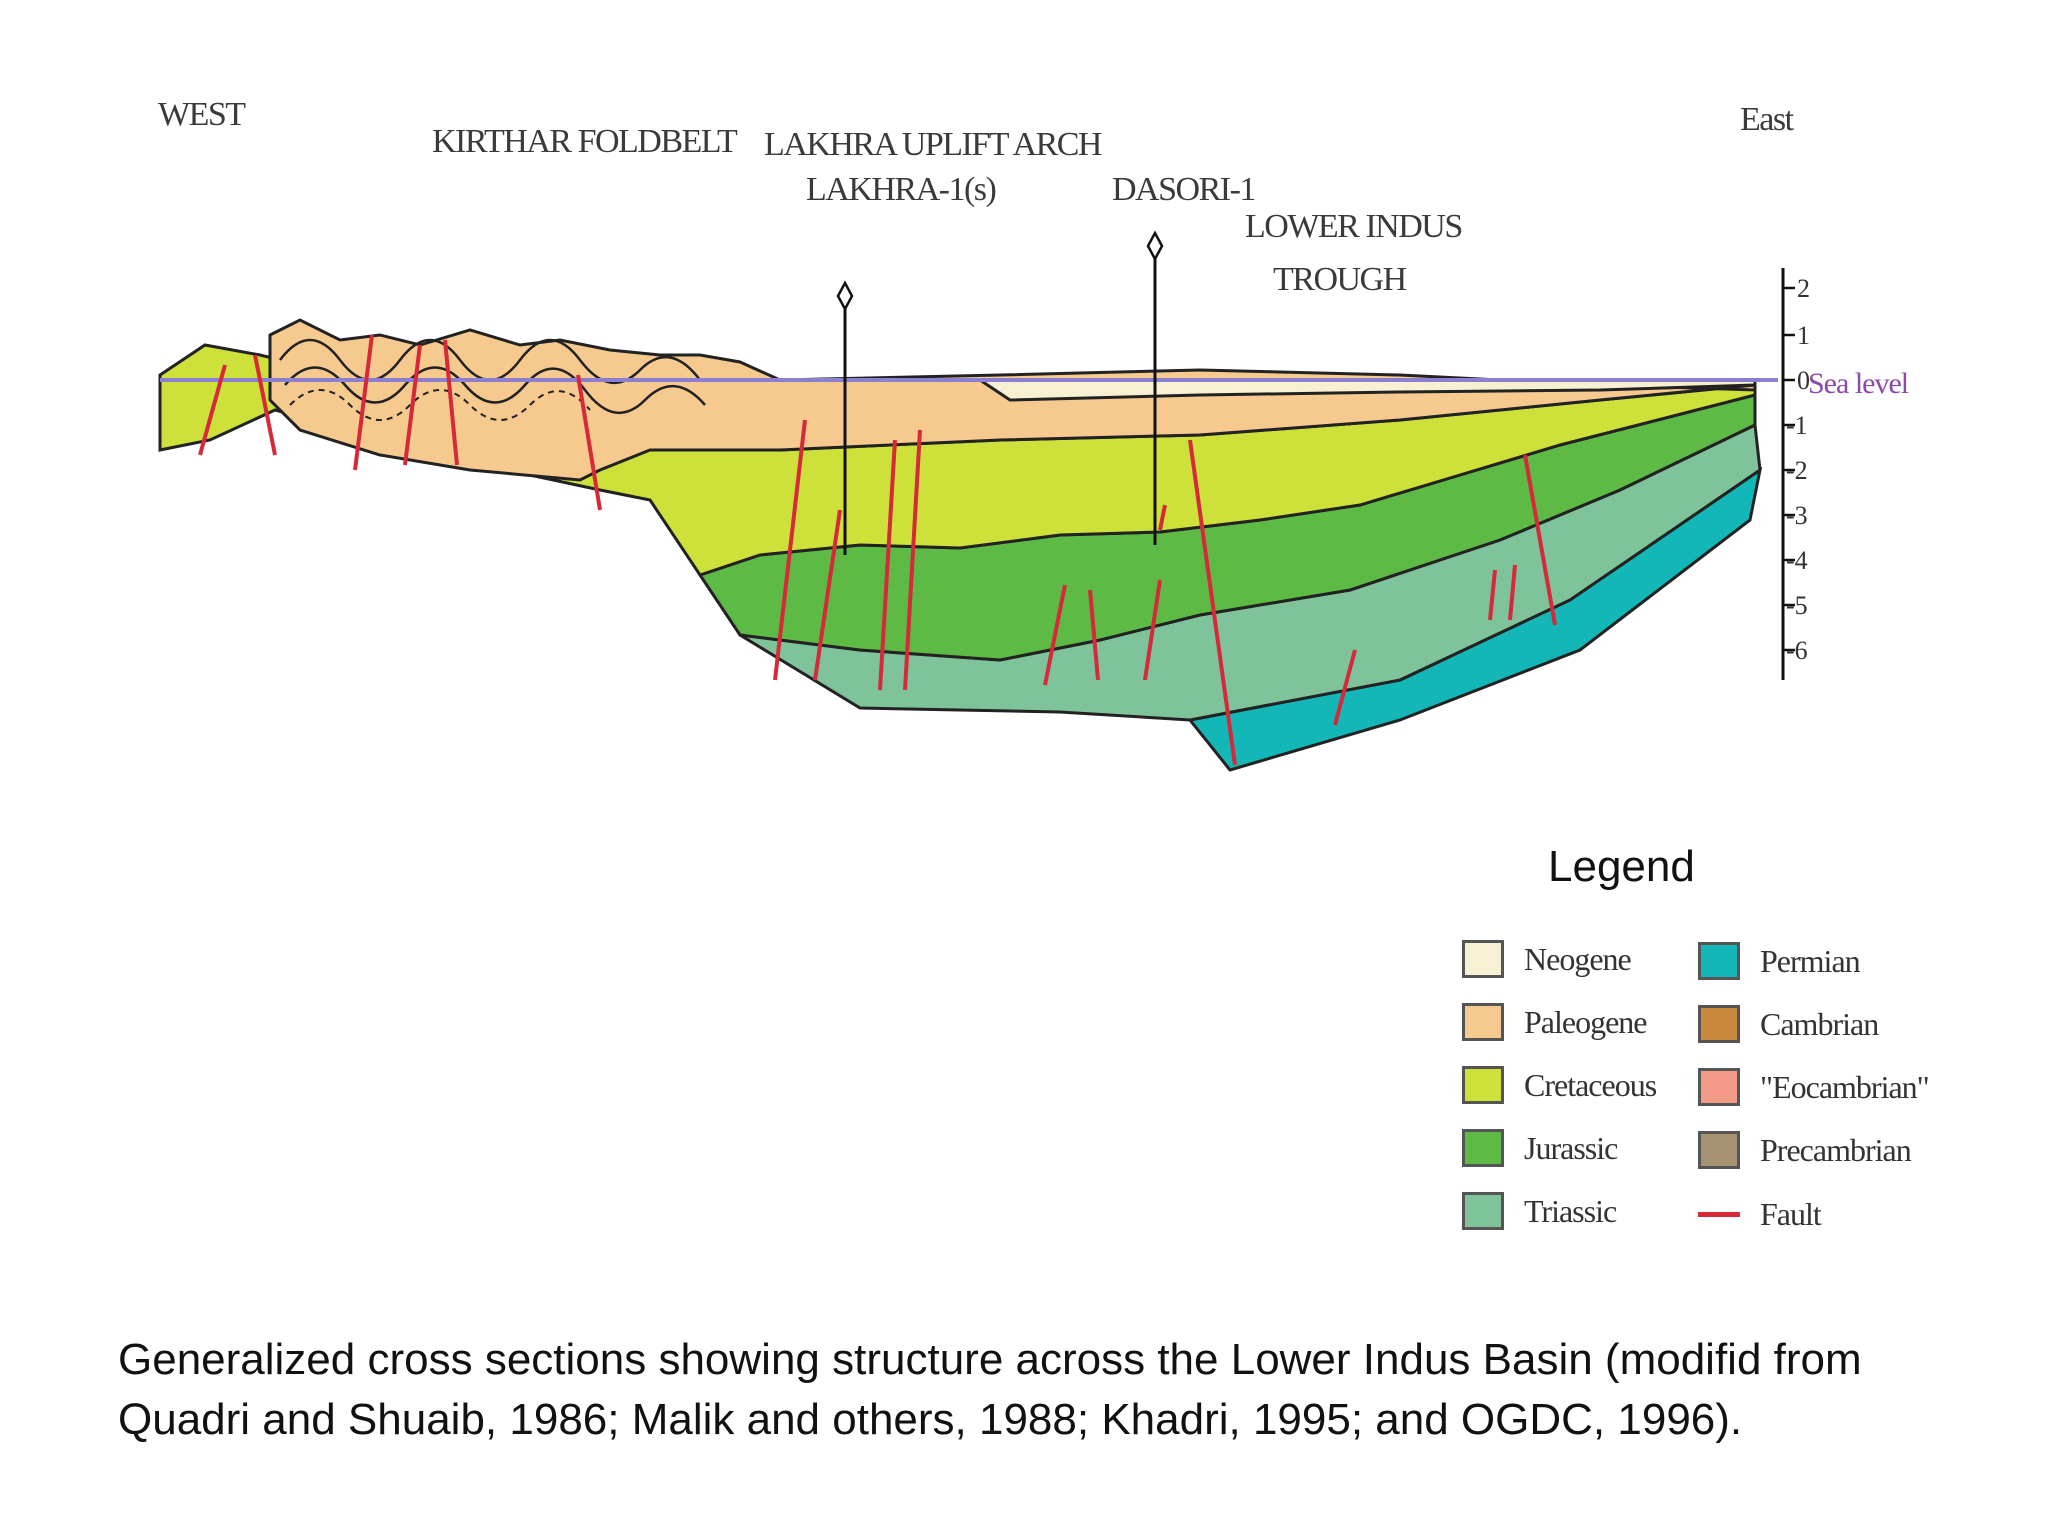  I want to click on trough-label: TROUGH, so click(1340, 279).